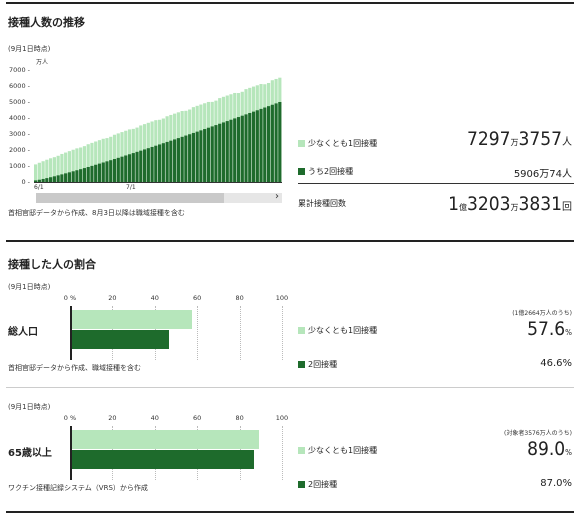 This screenshot has width=586, height=517. I want to click on y-tick-label: 1000 -, so click(19, 166).